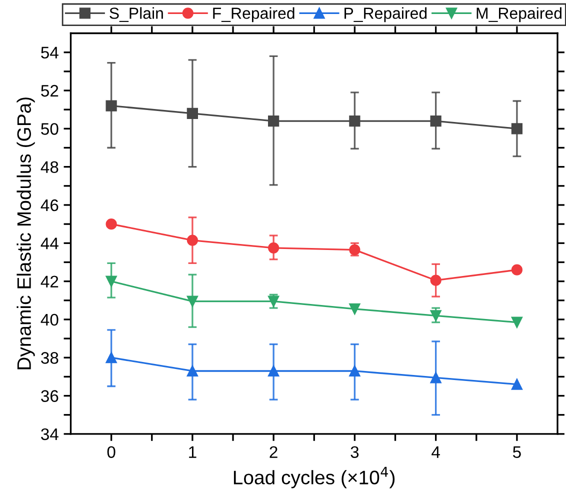  Describe the element at coordinates (274, 452) in the screenshot. I see `x-tick-label: 2` at that location.